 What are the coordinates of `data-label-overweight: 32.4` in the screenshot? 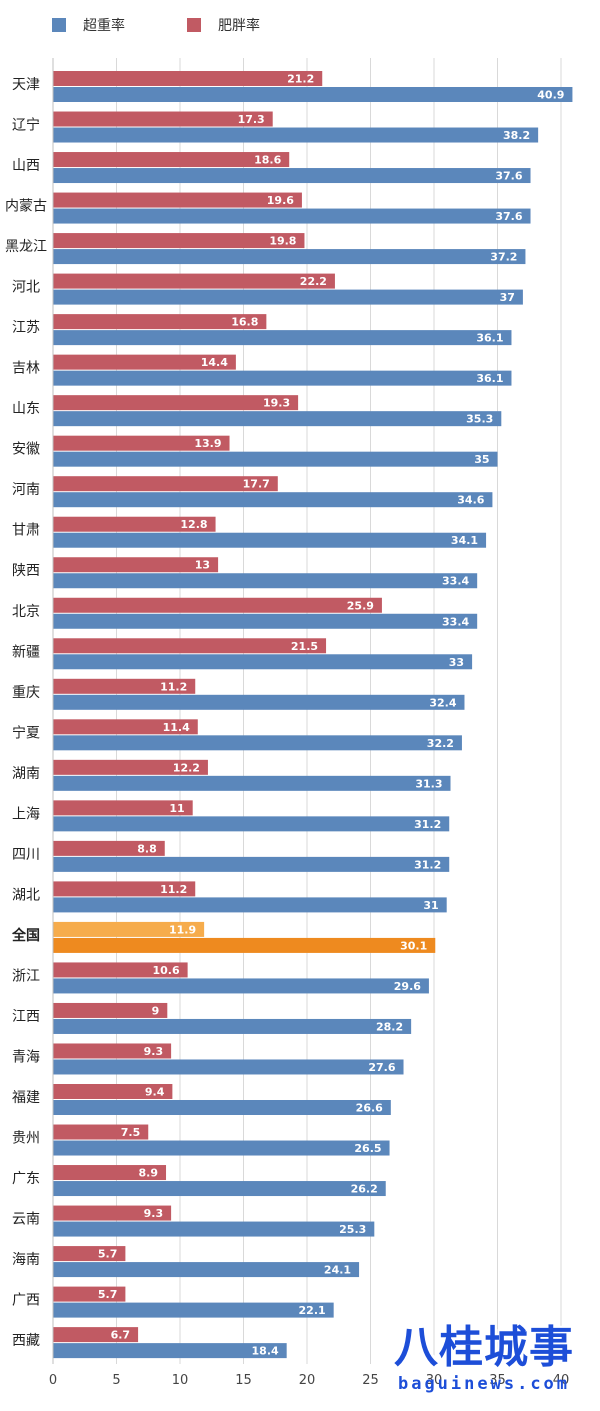 It's located at (442, 702).